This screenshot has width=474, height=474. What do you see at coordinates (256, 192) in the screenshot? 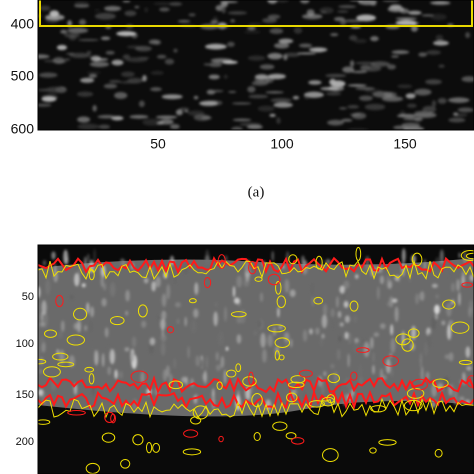
I see `caption: (a)` at bounding box center [256, 192].